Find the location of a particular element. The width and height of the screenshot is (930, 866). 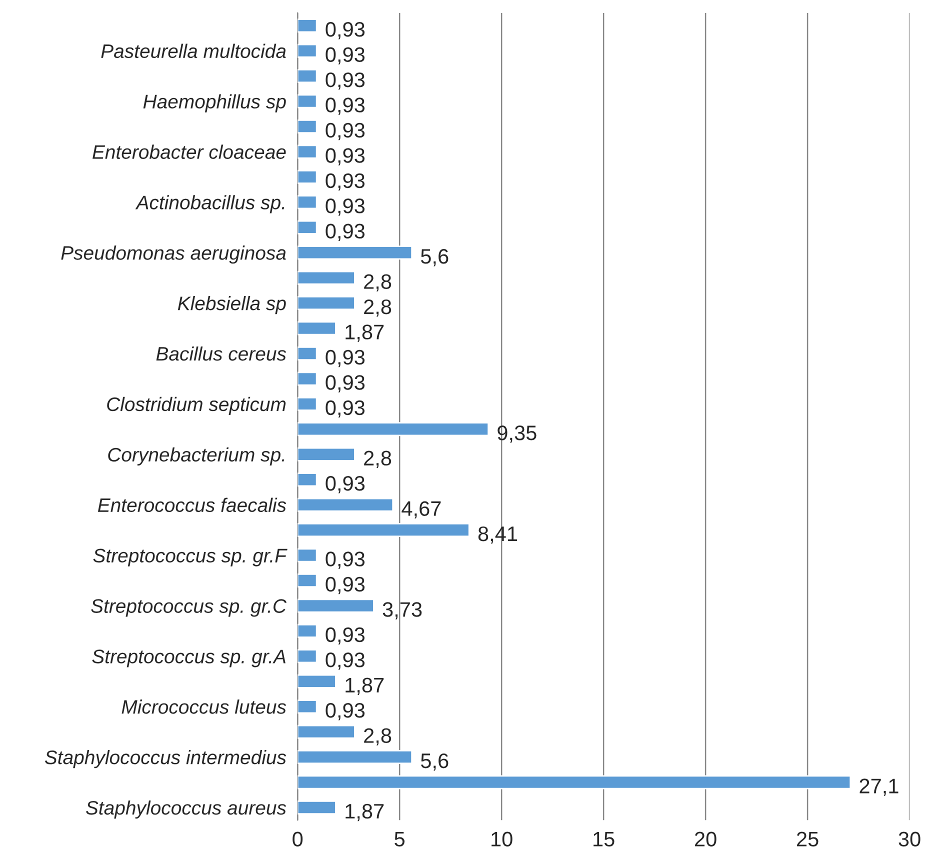

data-label: 27,1 is located at coordinates (879, 787).